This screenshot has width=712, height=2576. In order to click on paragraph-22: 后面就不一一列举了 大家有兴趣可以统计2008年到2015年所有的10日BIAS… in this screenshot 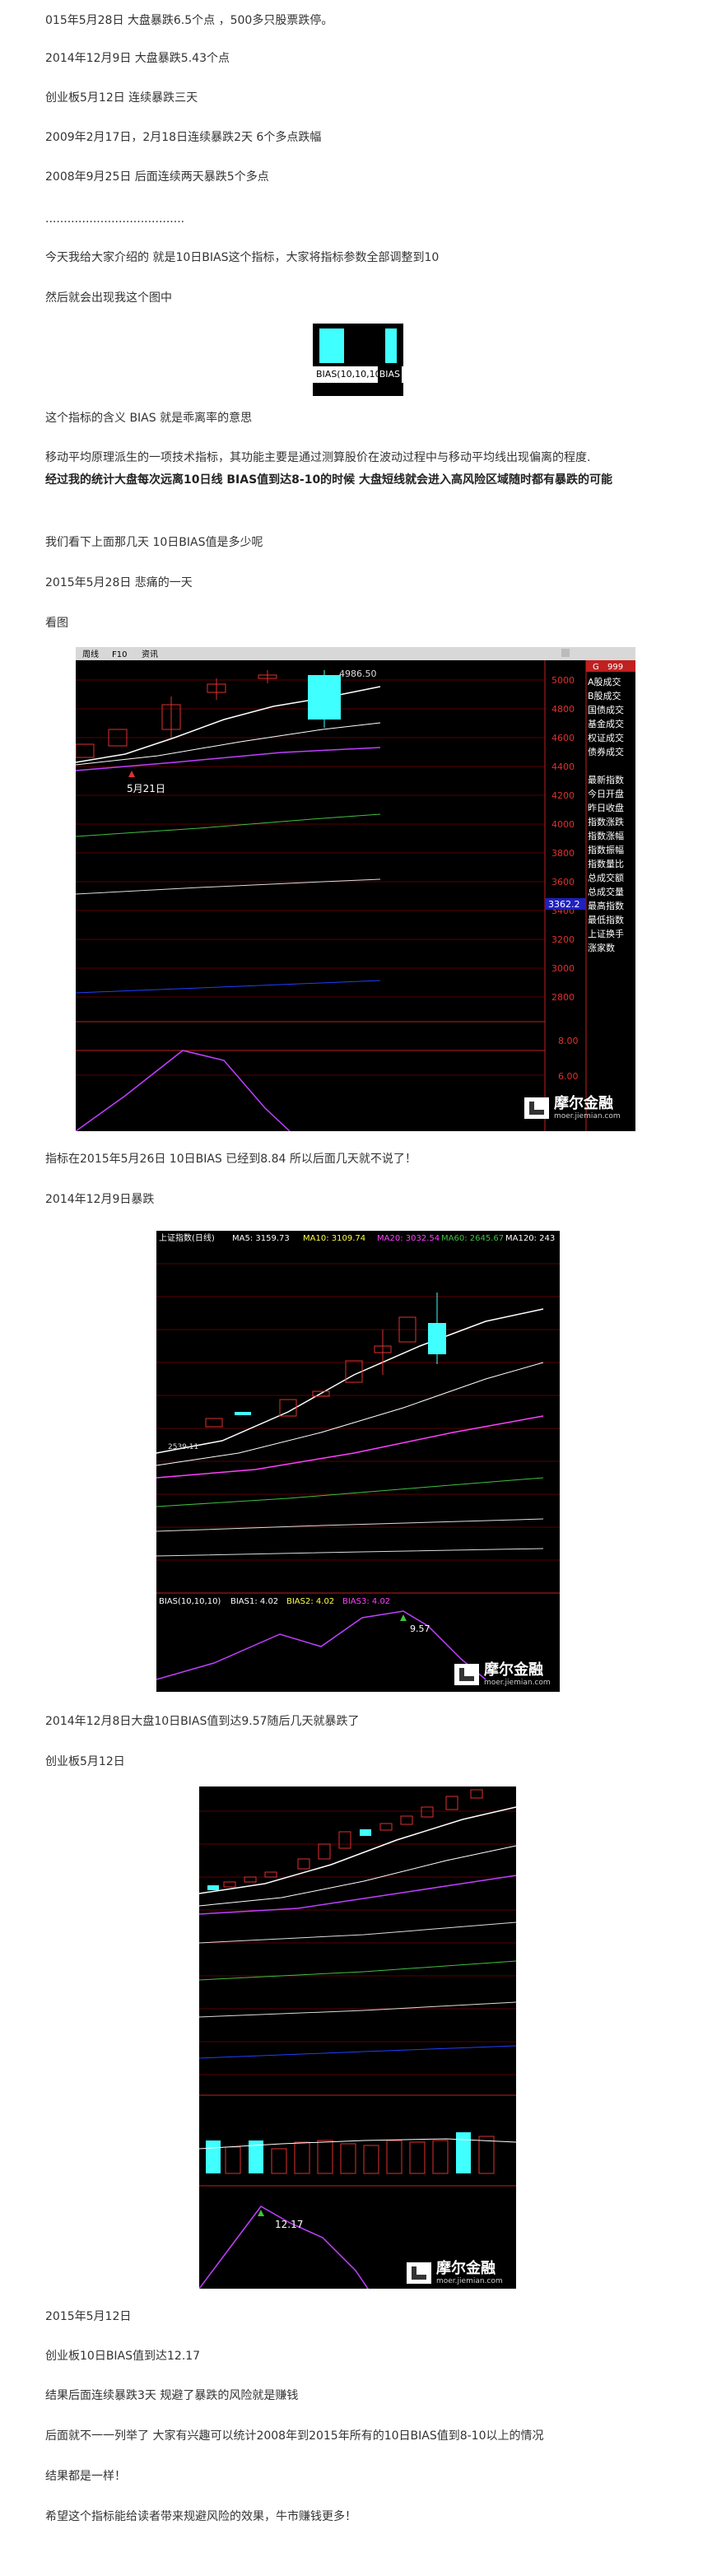, I will do `click(294, 2436)`.